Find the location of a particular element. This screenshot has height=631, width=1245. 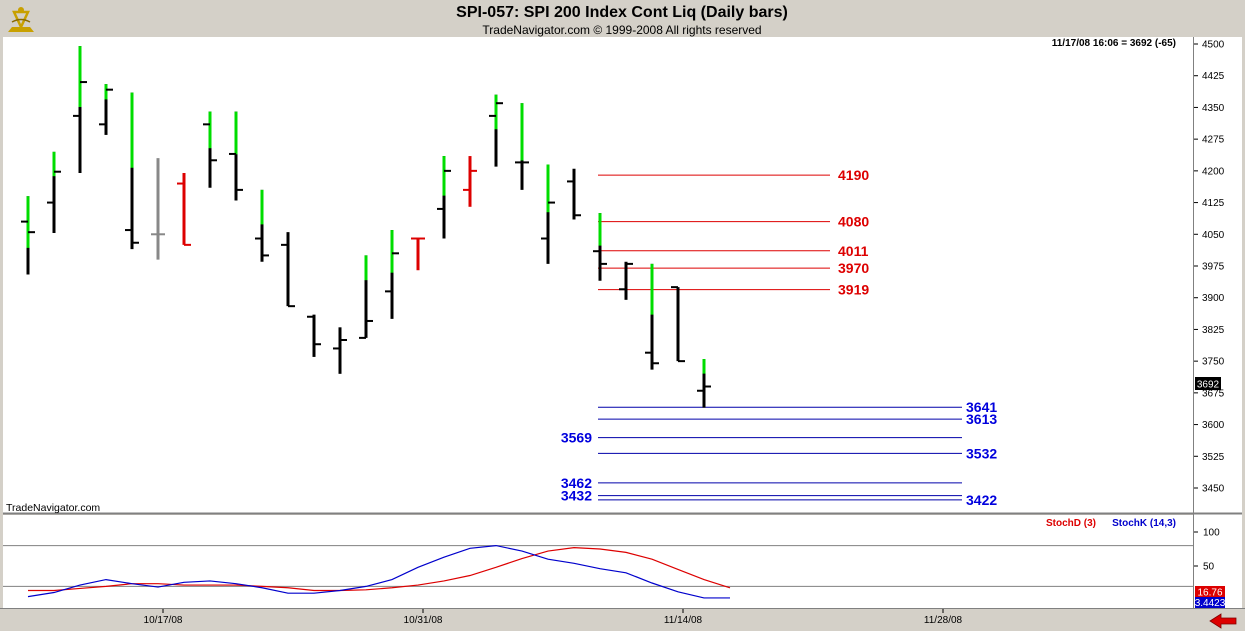

level-label: 4080 is located at coordinates (853, 222).